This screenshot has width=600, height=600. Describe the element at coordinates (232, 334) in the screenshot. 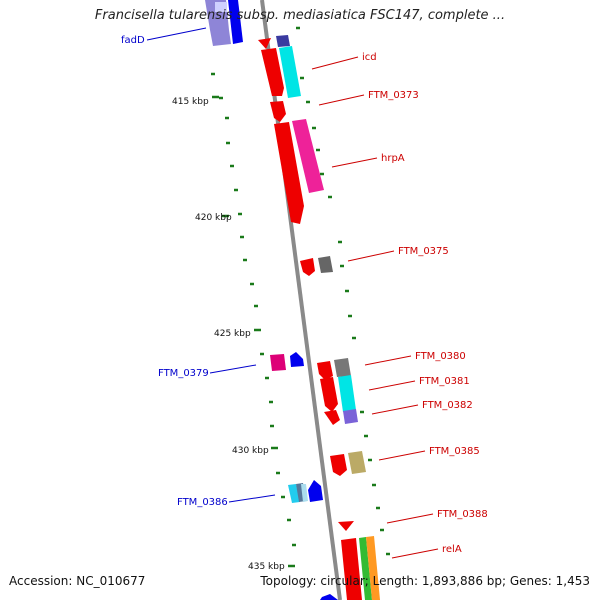

I see `ruler-tick-label: 425 kbp` at that location.